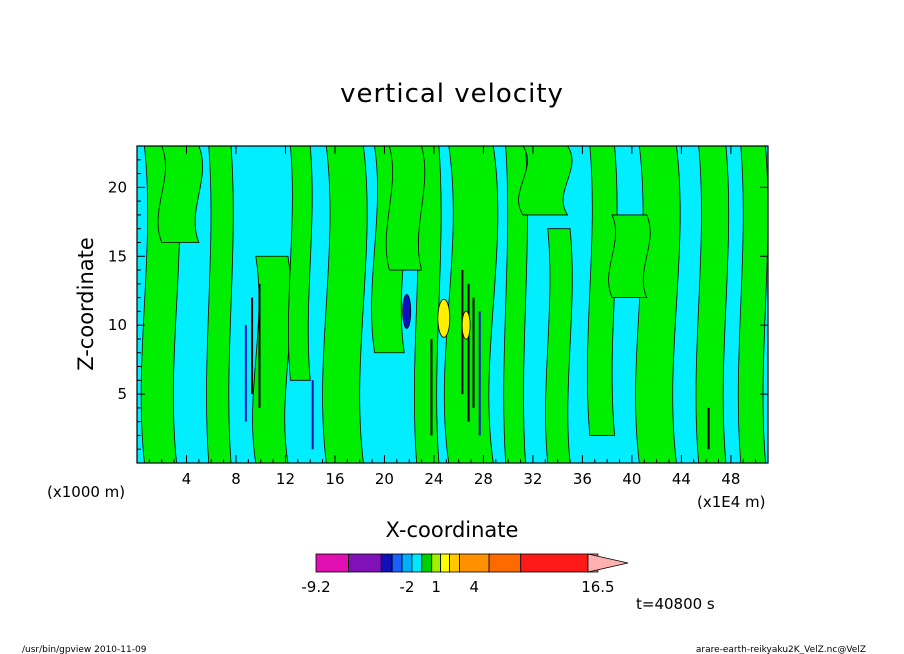 The image size is (904, 654). What do you see at coordinates (436, 587) in the screenshot?
I see `colorbar-label: 1` at bounding box center [436, 587].